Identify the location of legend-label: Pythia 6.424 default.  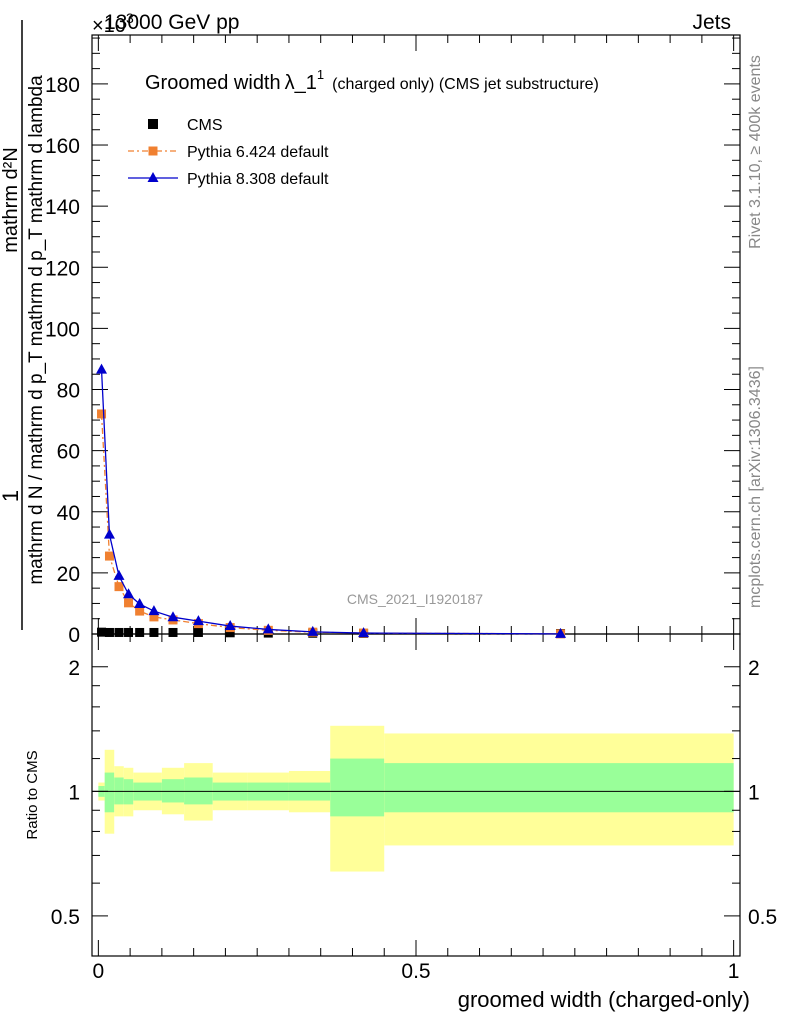
(258, 152).